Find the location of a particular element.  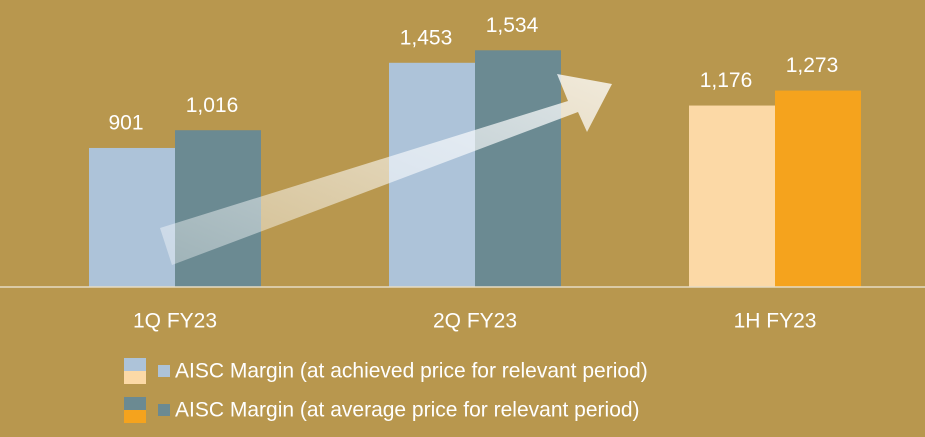

data-label: 1,534 is located at coordinates (512, 25).